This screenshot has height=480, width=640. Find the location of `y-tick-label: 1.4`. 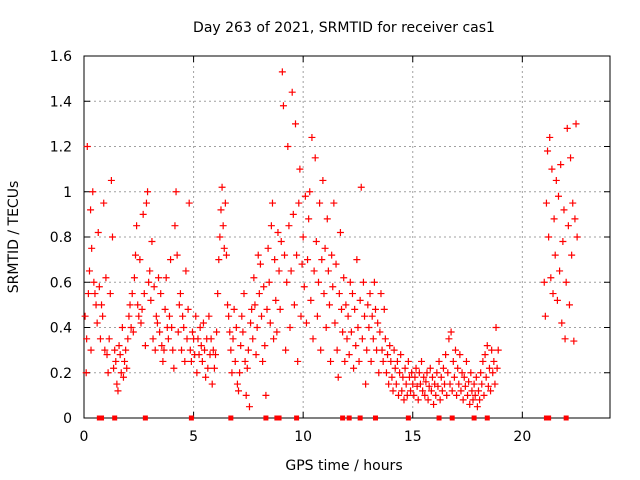

y-tick-label: 1.4 is located at coordinates (61, 102).